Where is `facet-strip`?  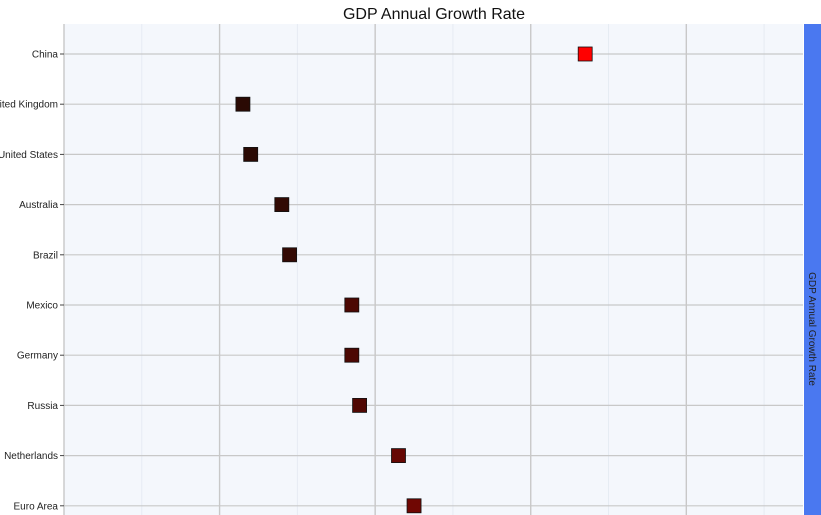
facet-strip is located at coordinates (812, 269).